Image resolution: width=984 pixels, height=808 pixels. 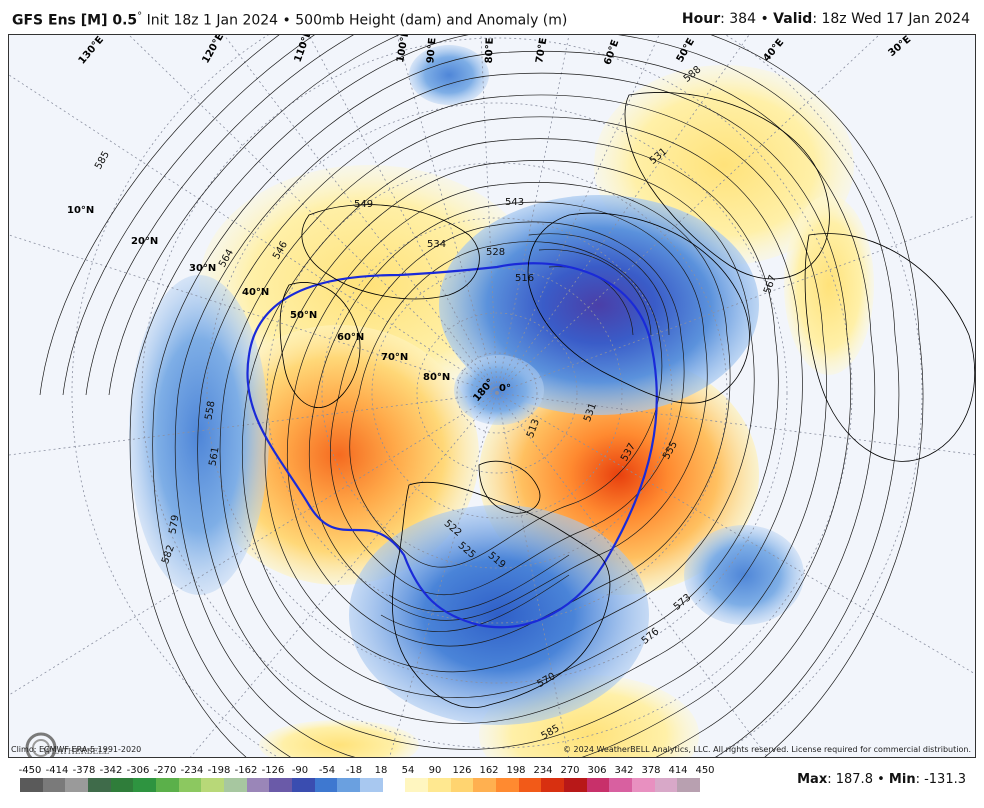 I want to click on lat-label-10n: 10°N, so click(x=81, y=210).